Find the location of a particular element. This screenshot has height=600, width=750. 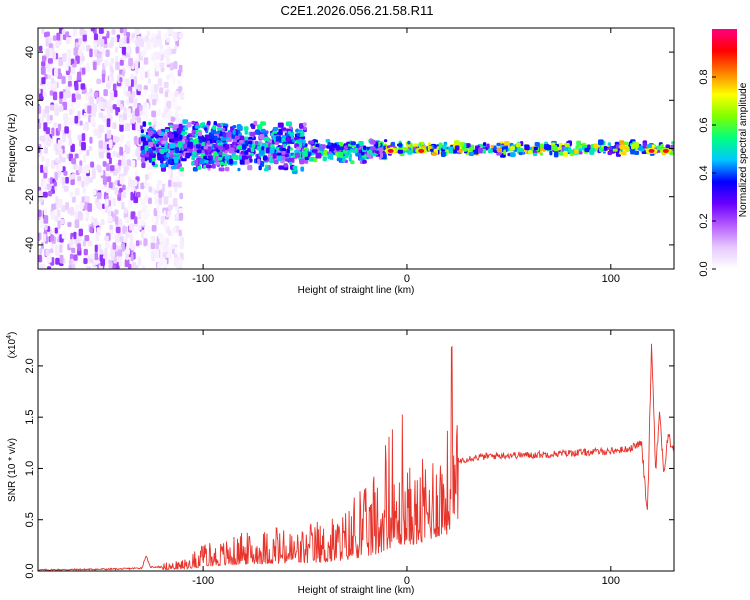

y-tick-label: 1.5 is located at coordinates (30, 417).